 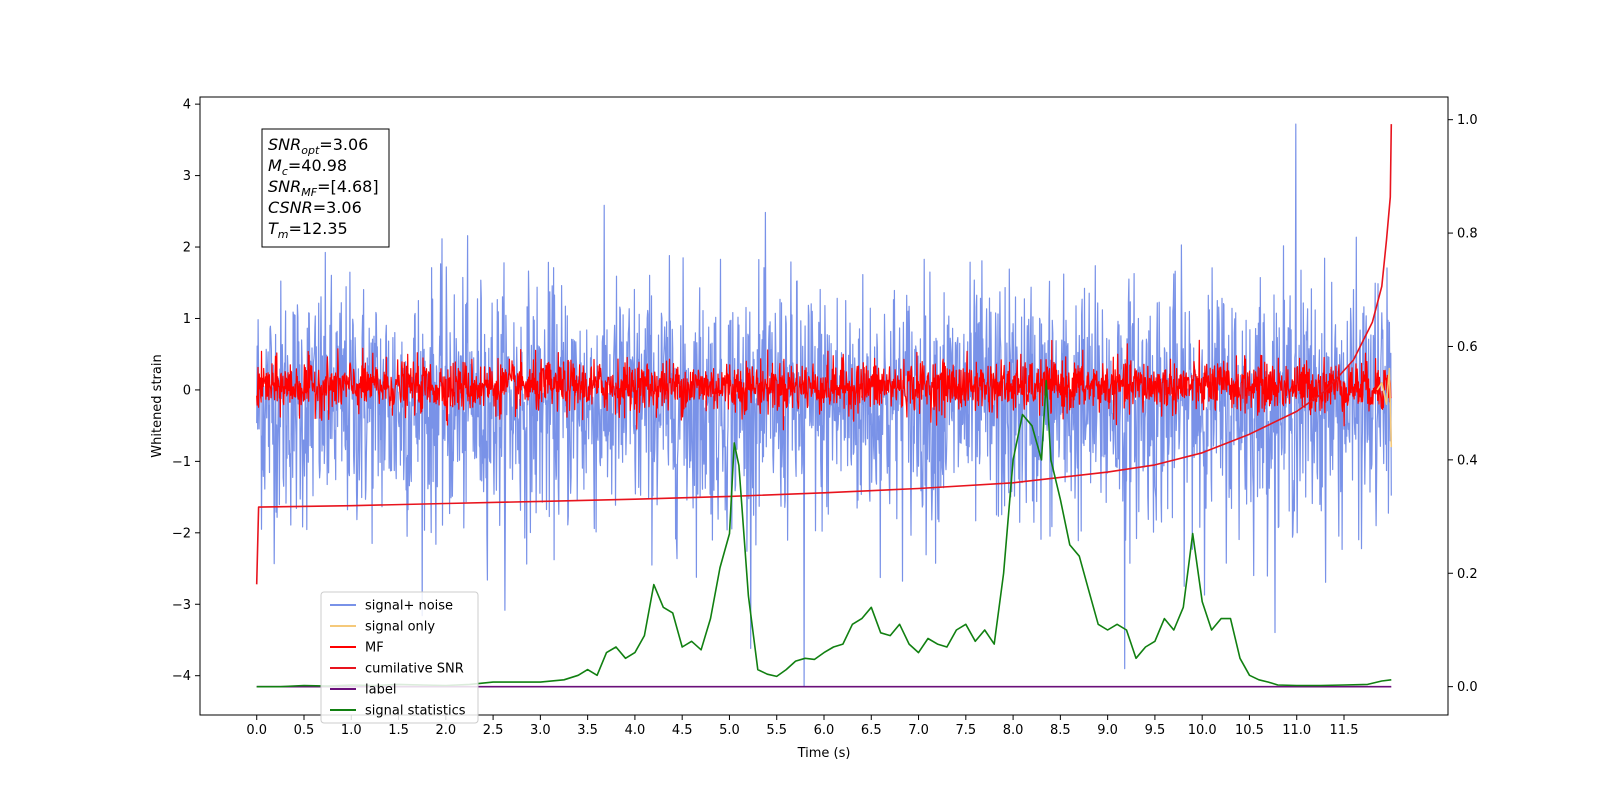 I want to click on mf-line, so click(x=824, y=385).